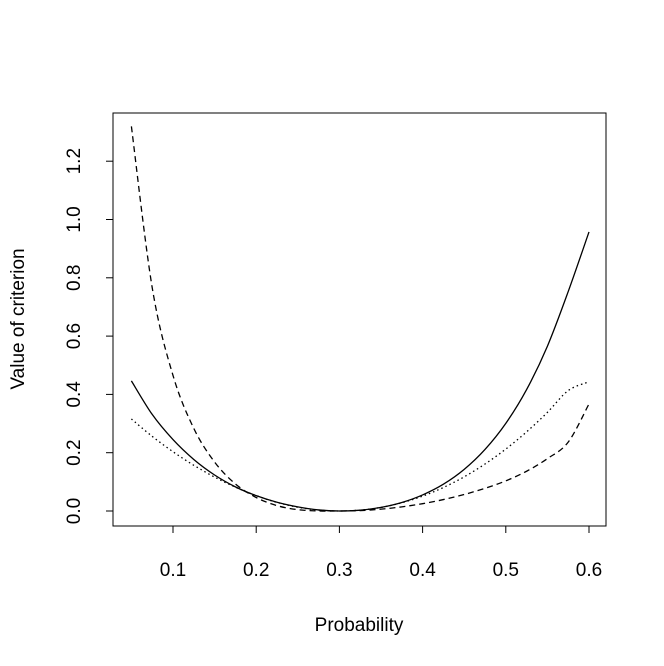  Describe the element at coordinates (74, 278) in the screenshot. I see `y-tick-label: 0.8` at that location.